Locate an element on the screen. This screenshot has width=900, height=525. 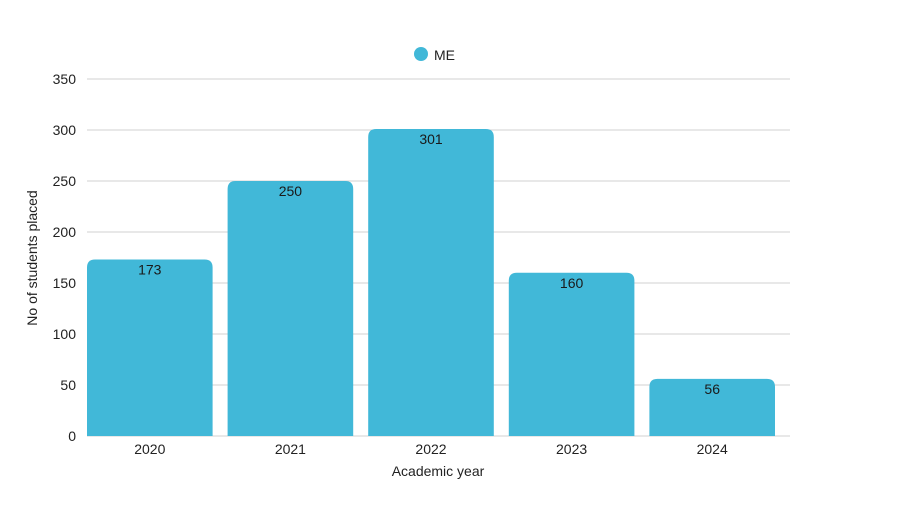
y-tick-label: 300 is located at coordinates (65, 130).